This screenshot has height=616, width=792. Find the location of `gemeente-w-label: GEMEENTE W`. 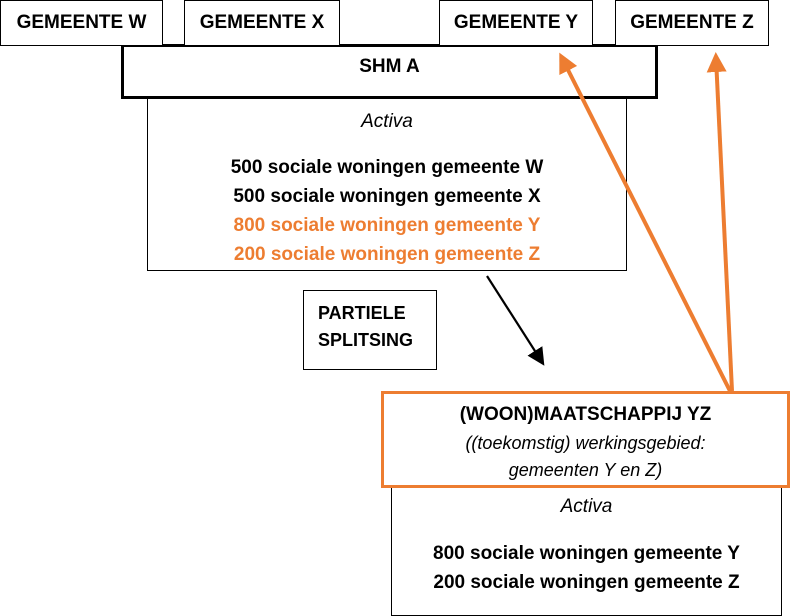

gemeente-w-label: GEMEENTE W is located at coordinates (81, 22).